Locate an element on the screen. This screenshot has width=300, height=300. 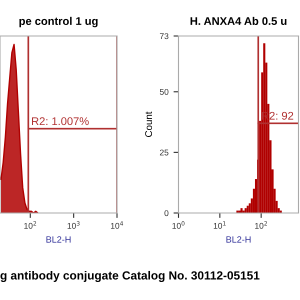
y-axis-title: Count is located at coordinates (148, 124).